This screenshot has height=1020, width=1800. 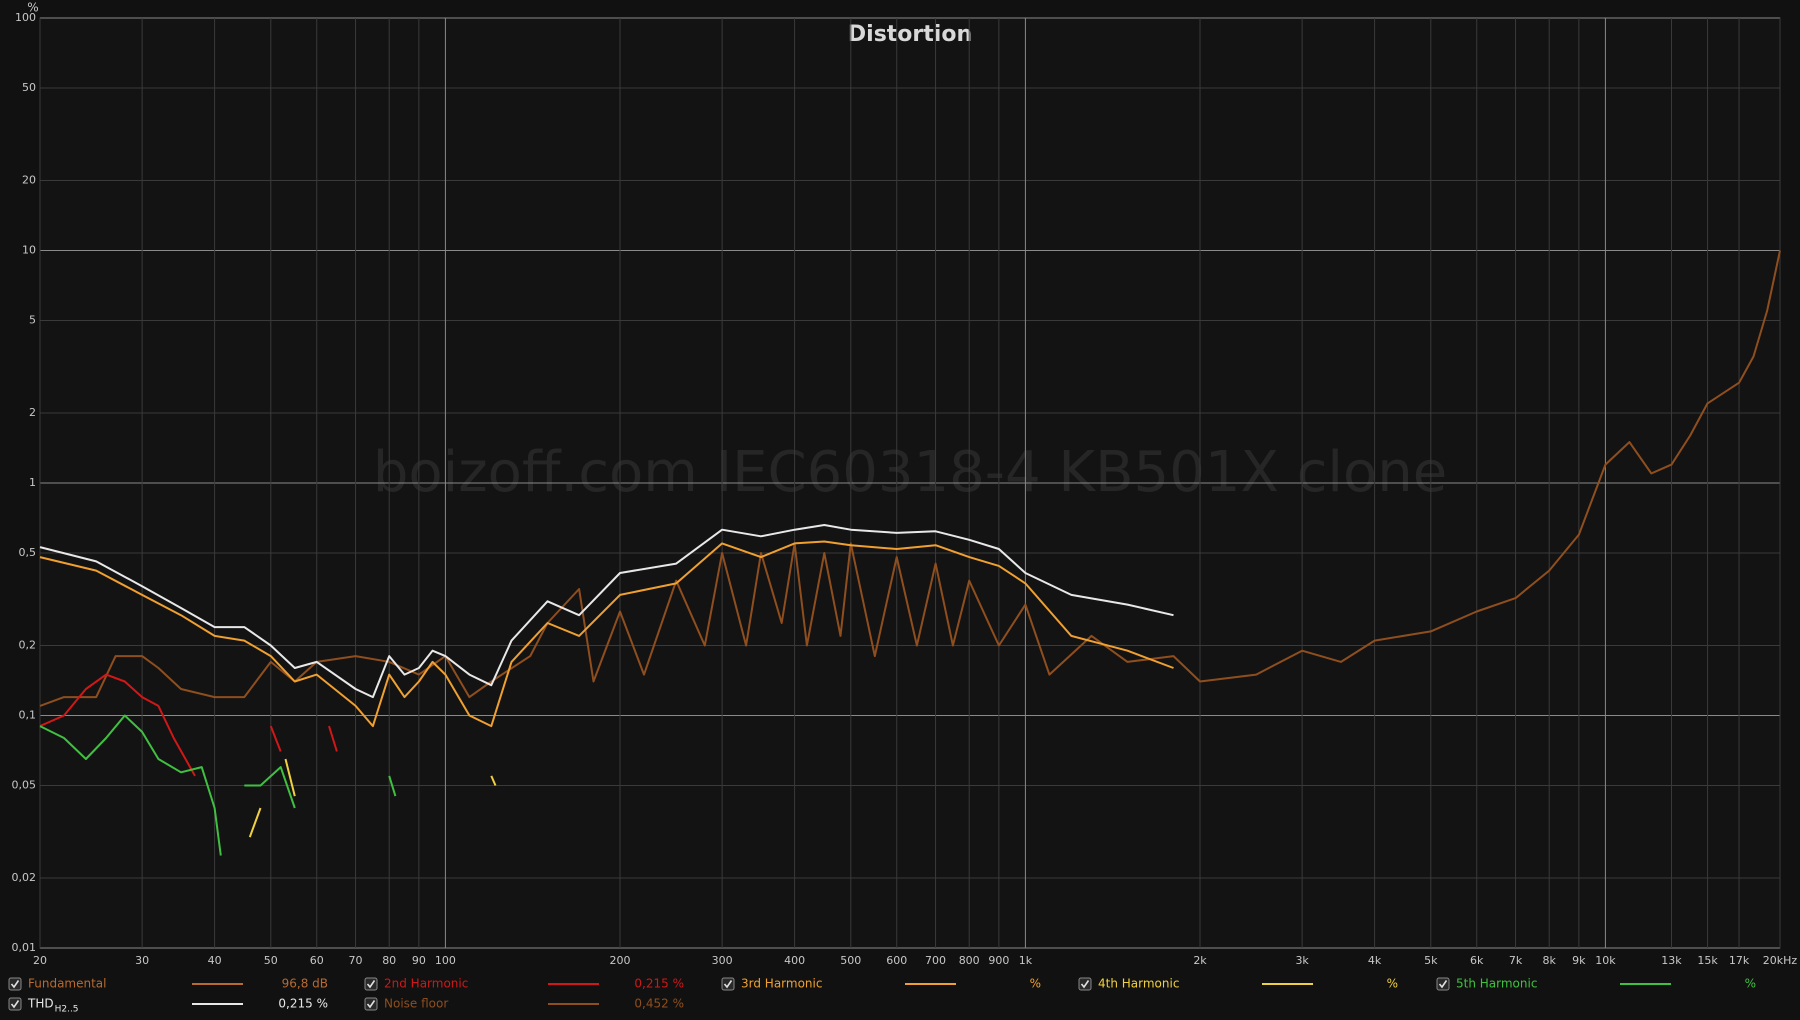 What do you see at coordinates (25, 17) in the screenshot?
I see `y-tick-label: 100` at bounding box center [25, 17].